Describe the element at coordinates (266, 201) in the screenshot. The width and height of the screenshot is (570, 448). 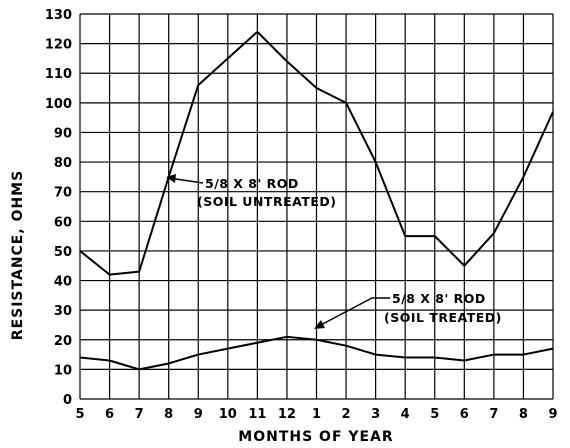
I see `annotation-untreated-line2: (SOIL UNTREATED)` at that location.